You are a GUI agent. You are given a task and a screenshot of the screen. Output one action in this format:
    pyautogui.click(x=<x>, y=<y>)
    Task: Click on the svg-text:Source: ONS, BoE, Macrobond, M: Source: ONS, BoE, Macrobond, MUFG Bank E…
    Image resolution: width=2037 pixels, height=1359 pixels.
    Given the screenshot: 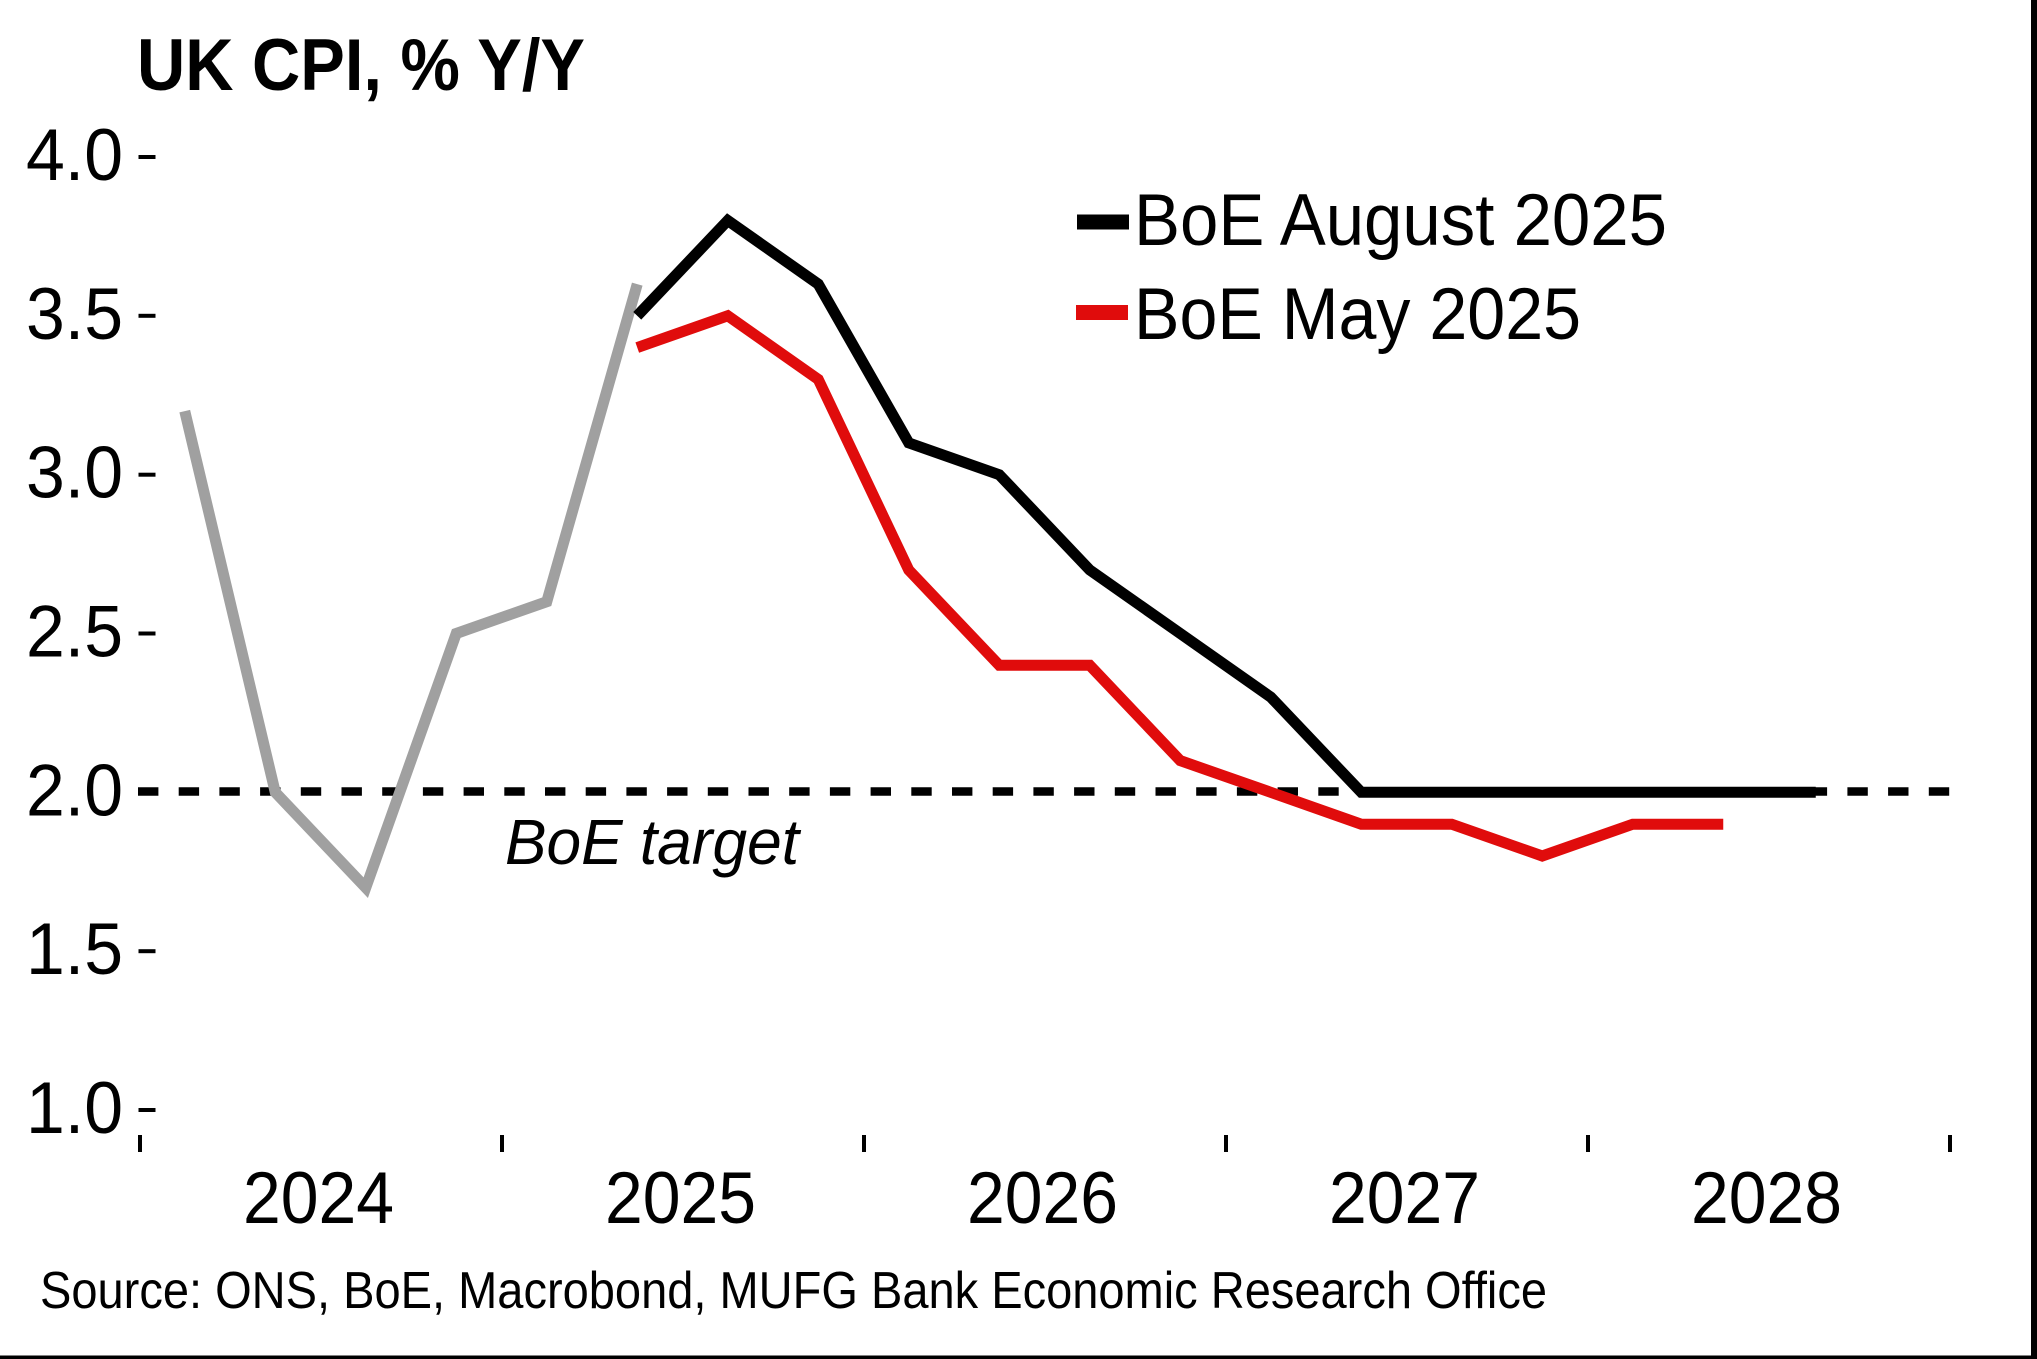 What is the action you would take?
    pyautogui.click(x=793, y=1291)
    